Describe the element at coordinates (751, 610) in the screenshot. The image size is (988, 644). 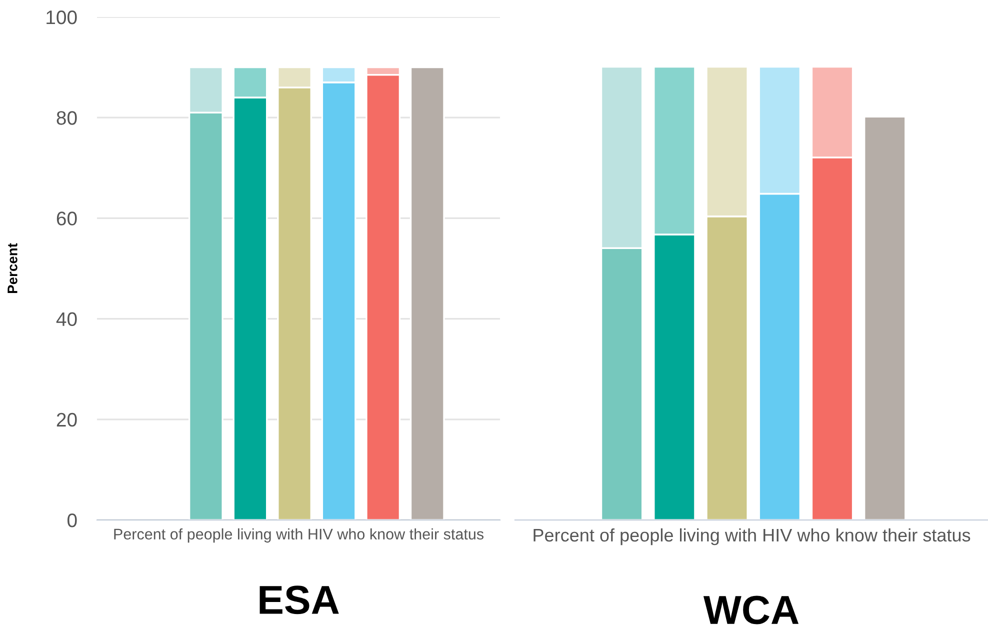
I see `text: WCA` at that location.